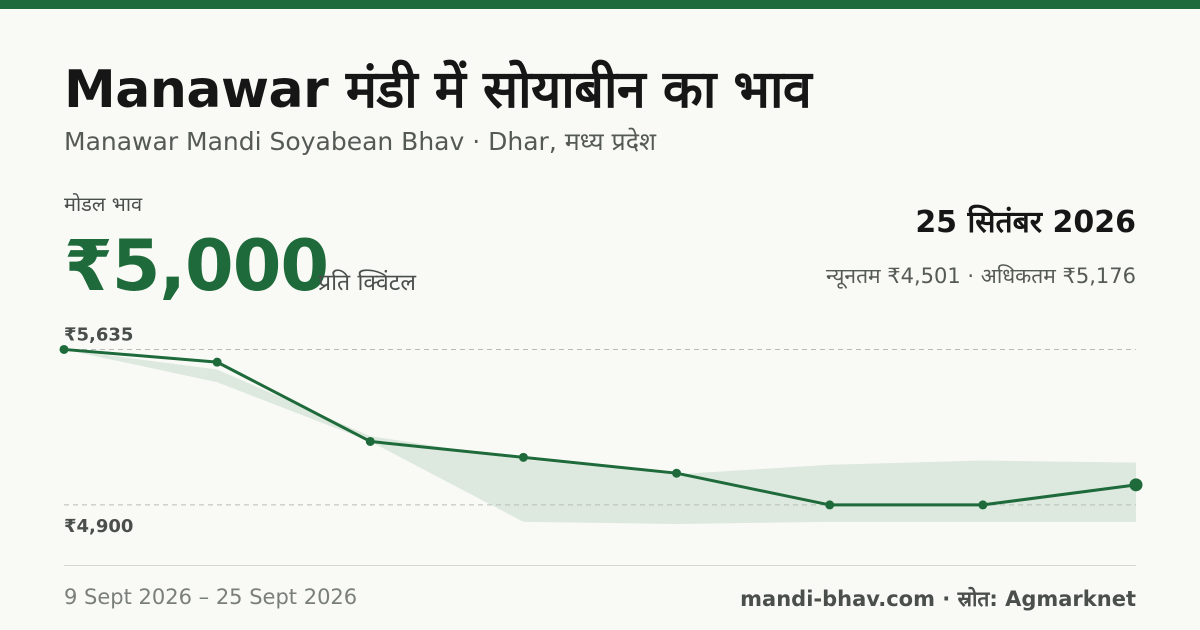 The width and height of the screenshot is (1200, 630). I want to click on reference-label: ₹4,900, so click(98, 526).